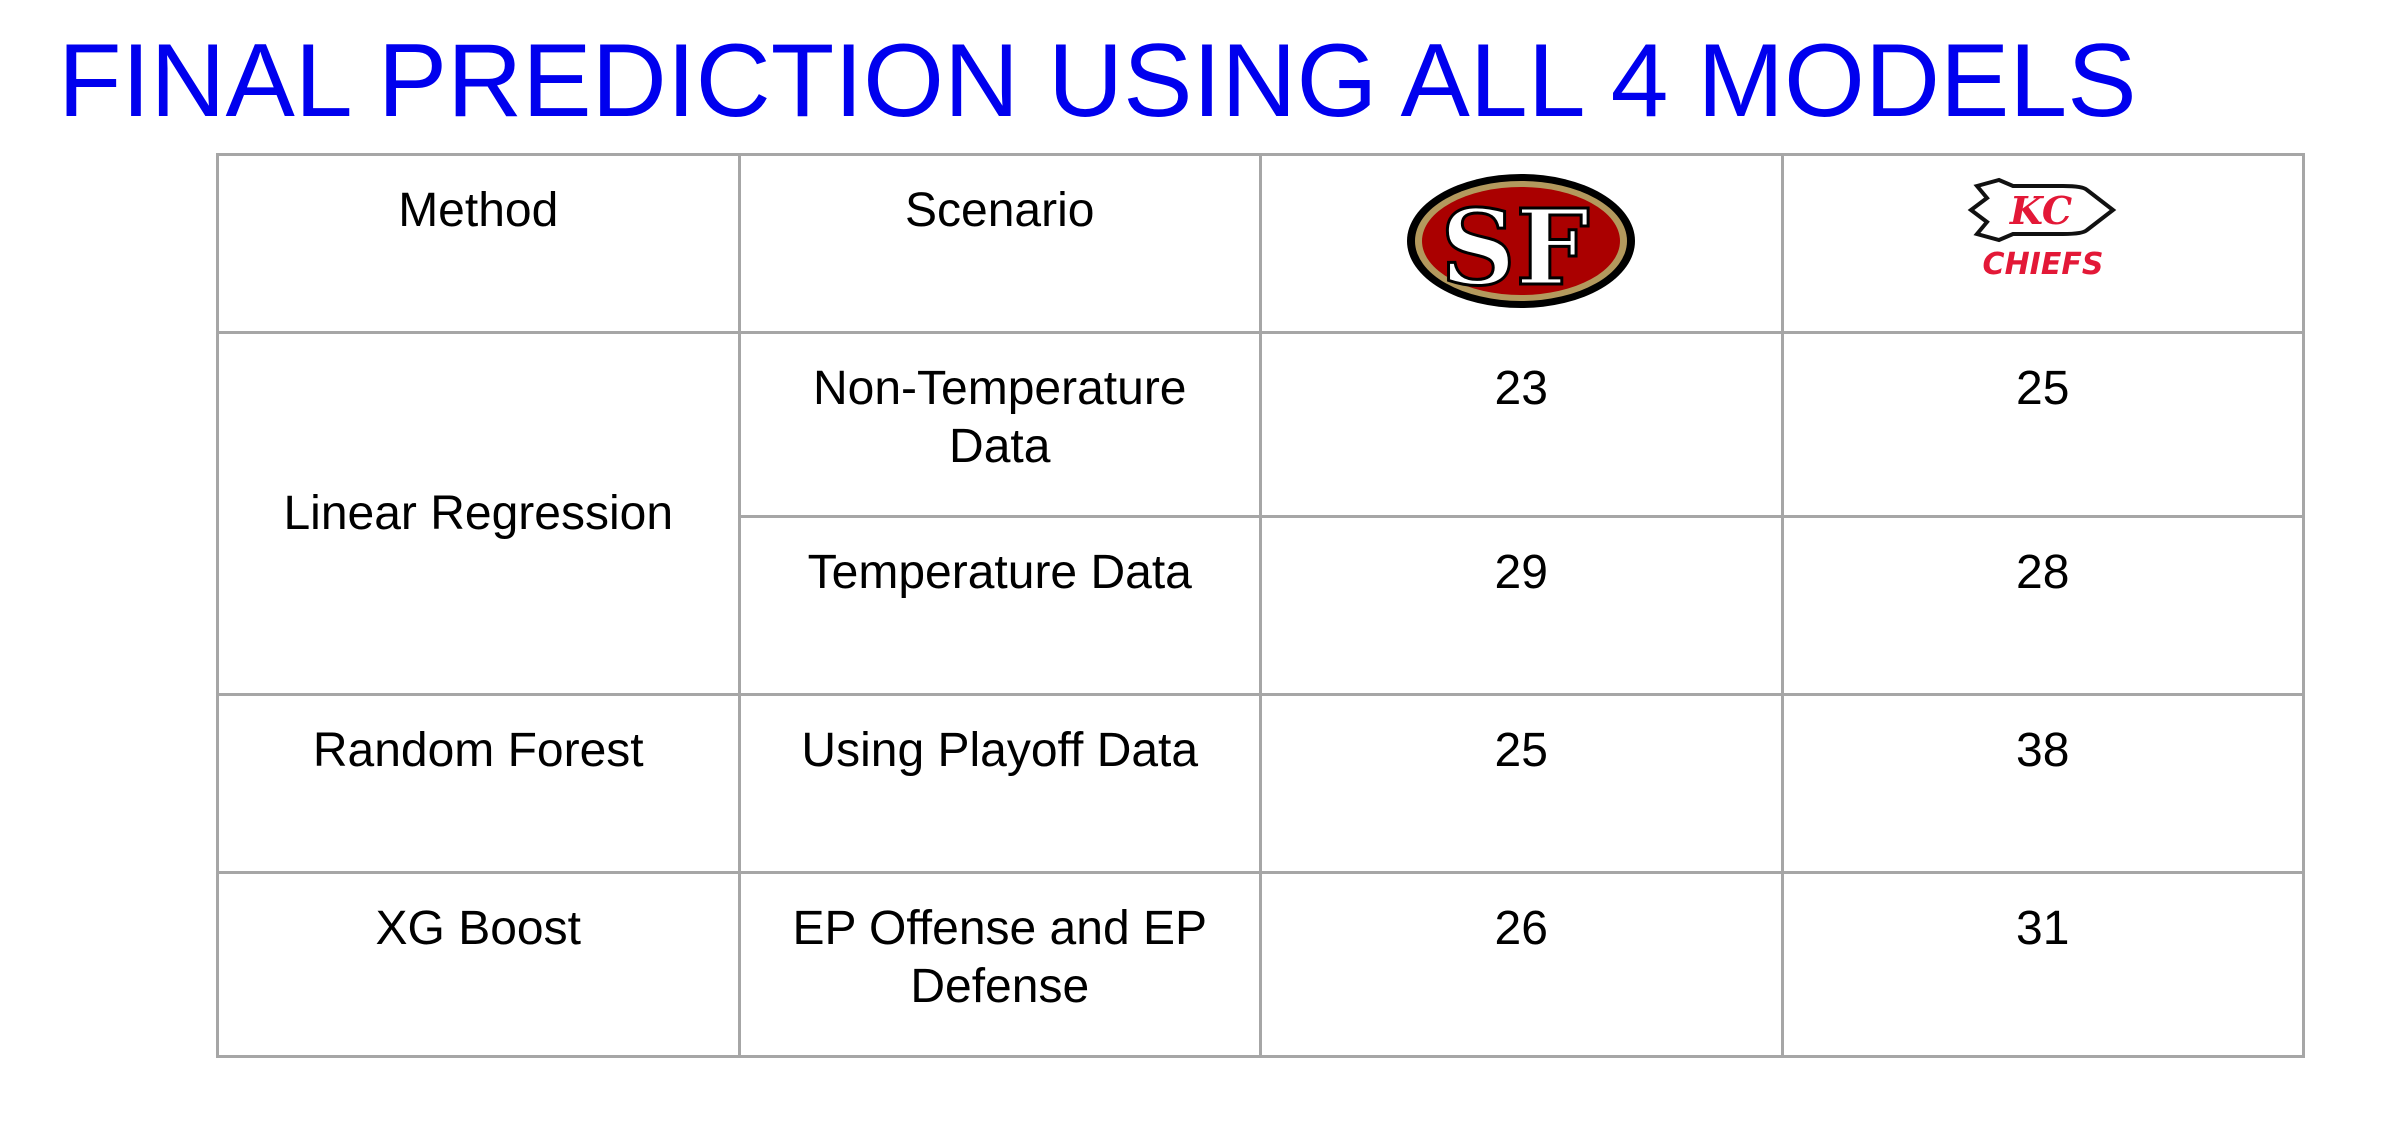 Image resolution: width=2398 pixels, height=1138 pixels. What do you see at coordinates (478, 243) in the screenshot?
I see `header-method: Method` at bounding box center [478, 243].